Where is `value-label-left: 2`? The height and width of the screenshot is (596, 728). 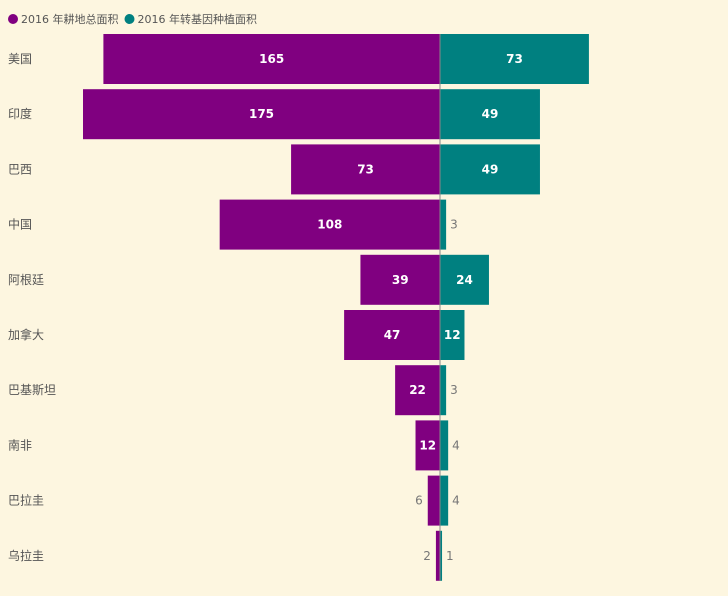
value-label-left: 2 is located at coordinates (427, 556).